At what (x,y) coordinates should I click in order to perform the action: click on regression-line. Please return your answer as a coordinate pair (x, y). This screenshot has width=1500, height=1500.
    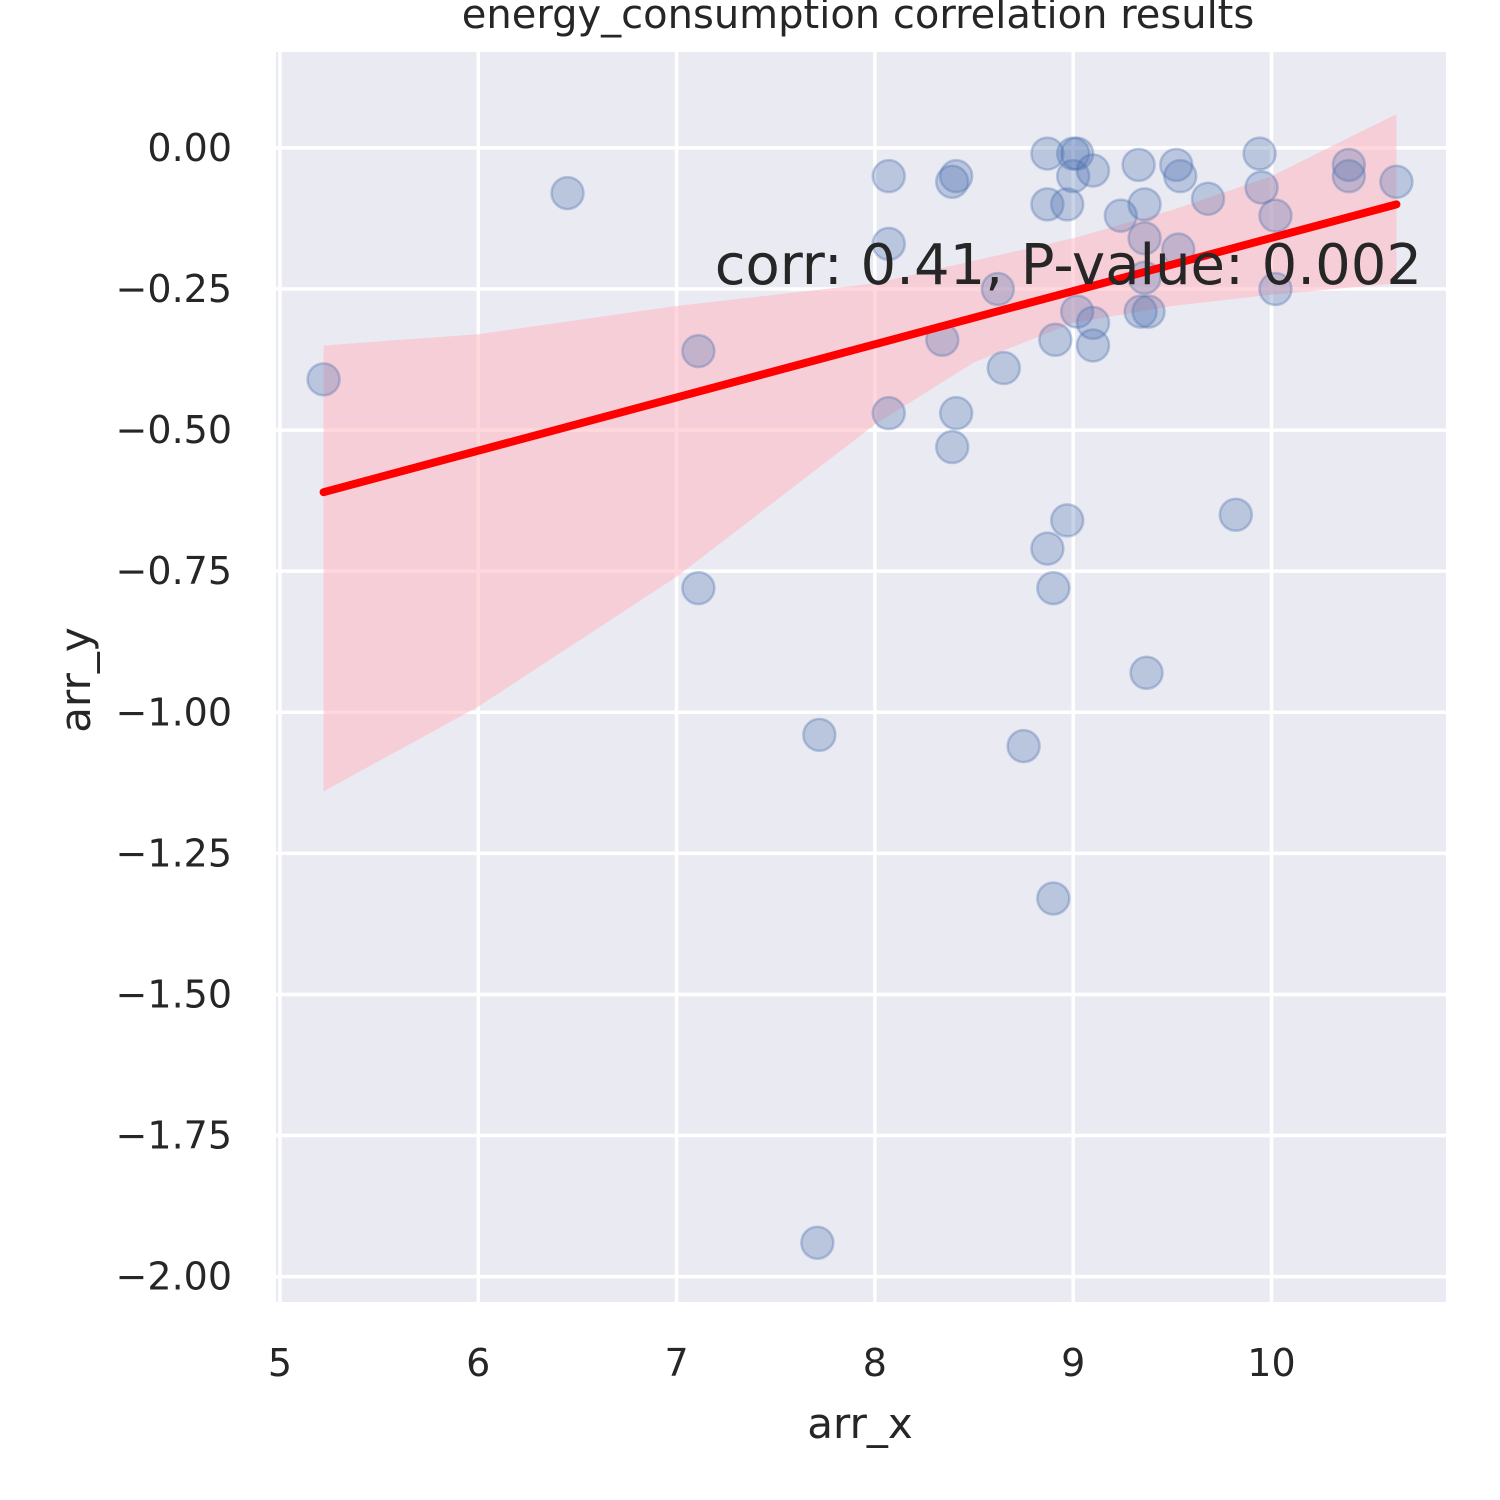
    Looking at the image, I should click on (860, 348).